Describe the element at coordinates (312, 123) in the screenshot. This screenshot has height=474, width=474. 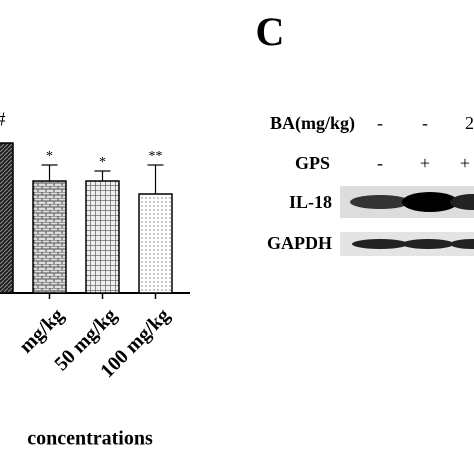
I see `row-label: BA(mg/kg)` at that location.